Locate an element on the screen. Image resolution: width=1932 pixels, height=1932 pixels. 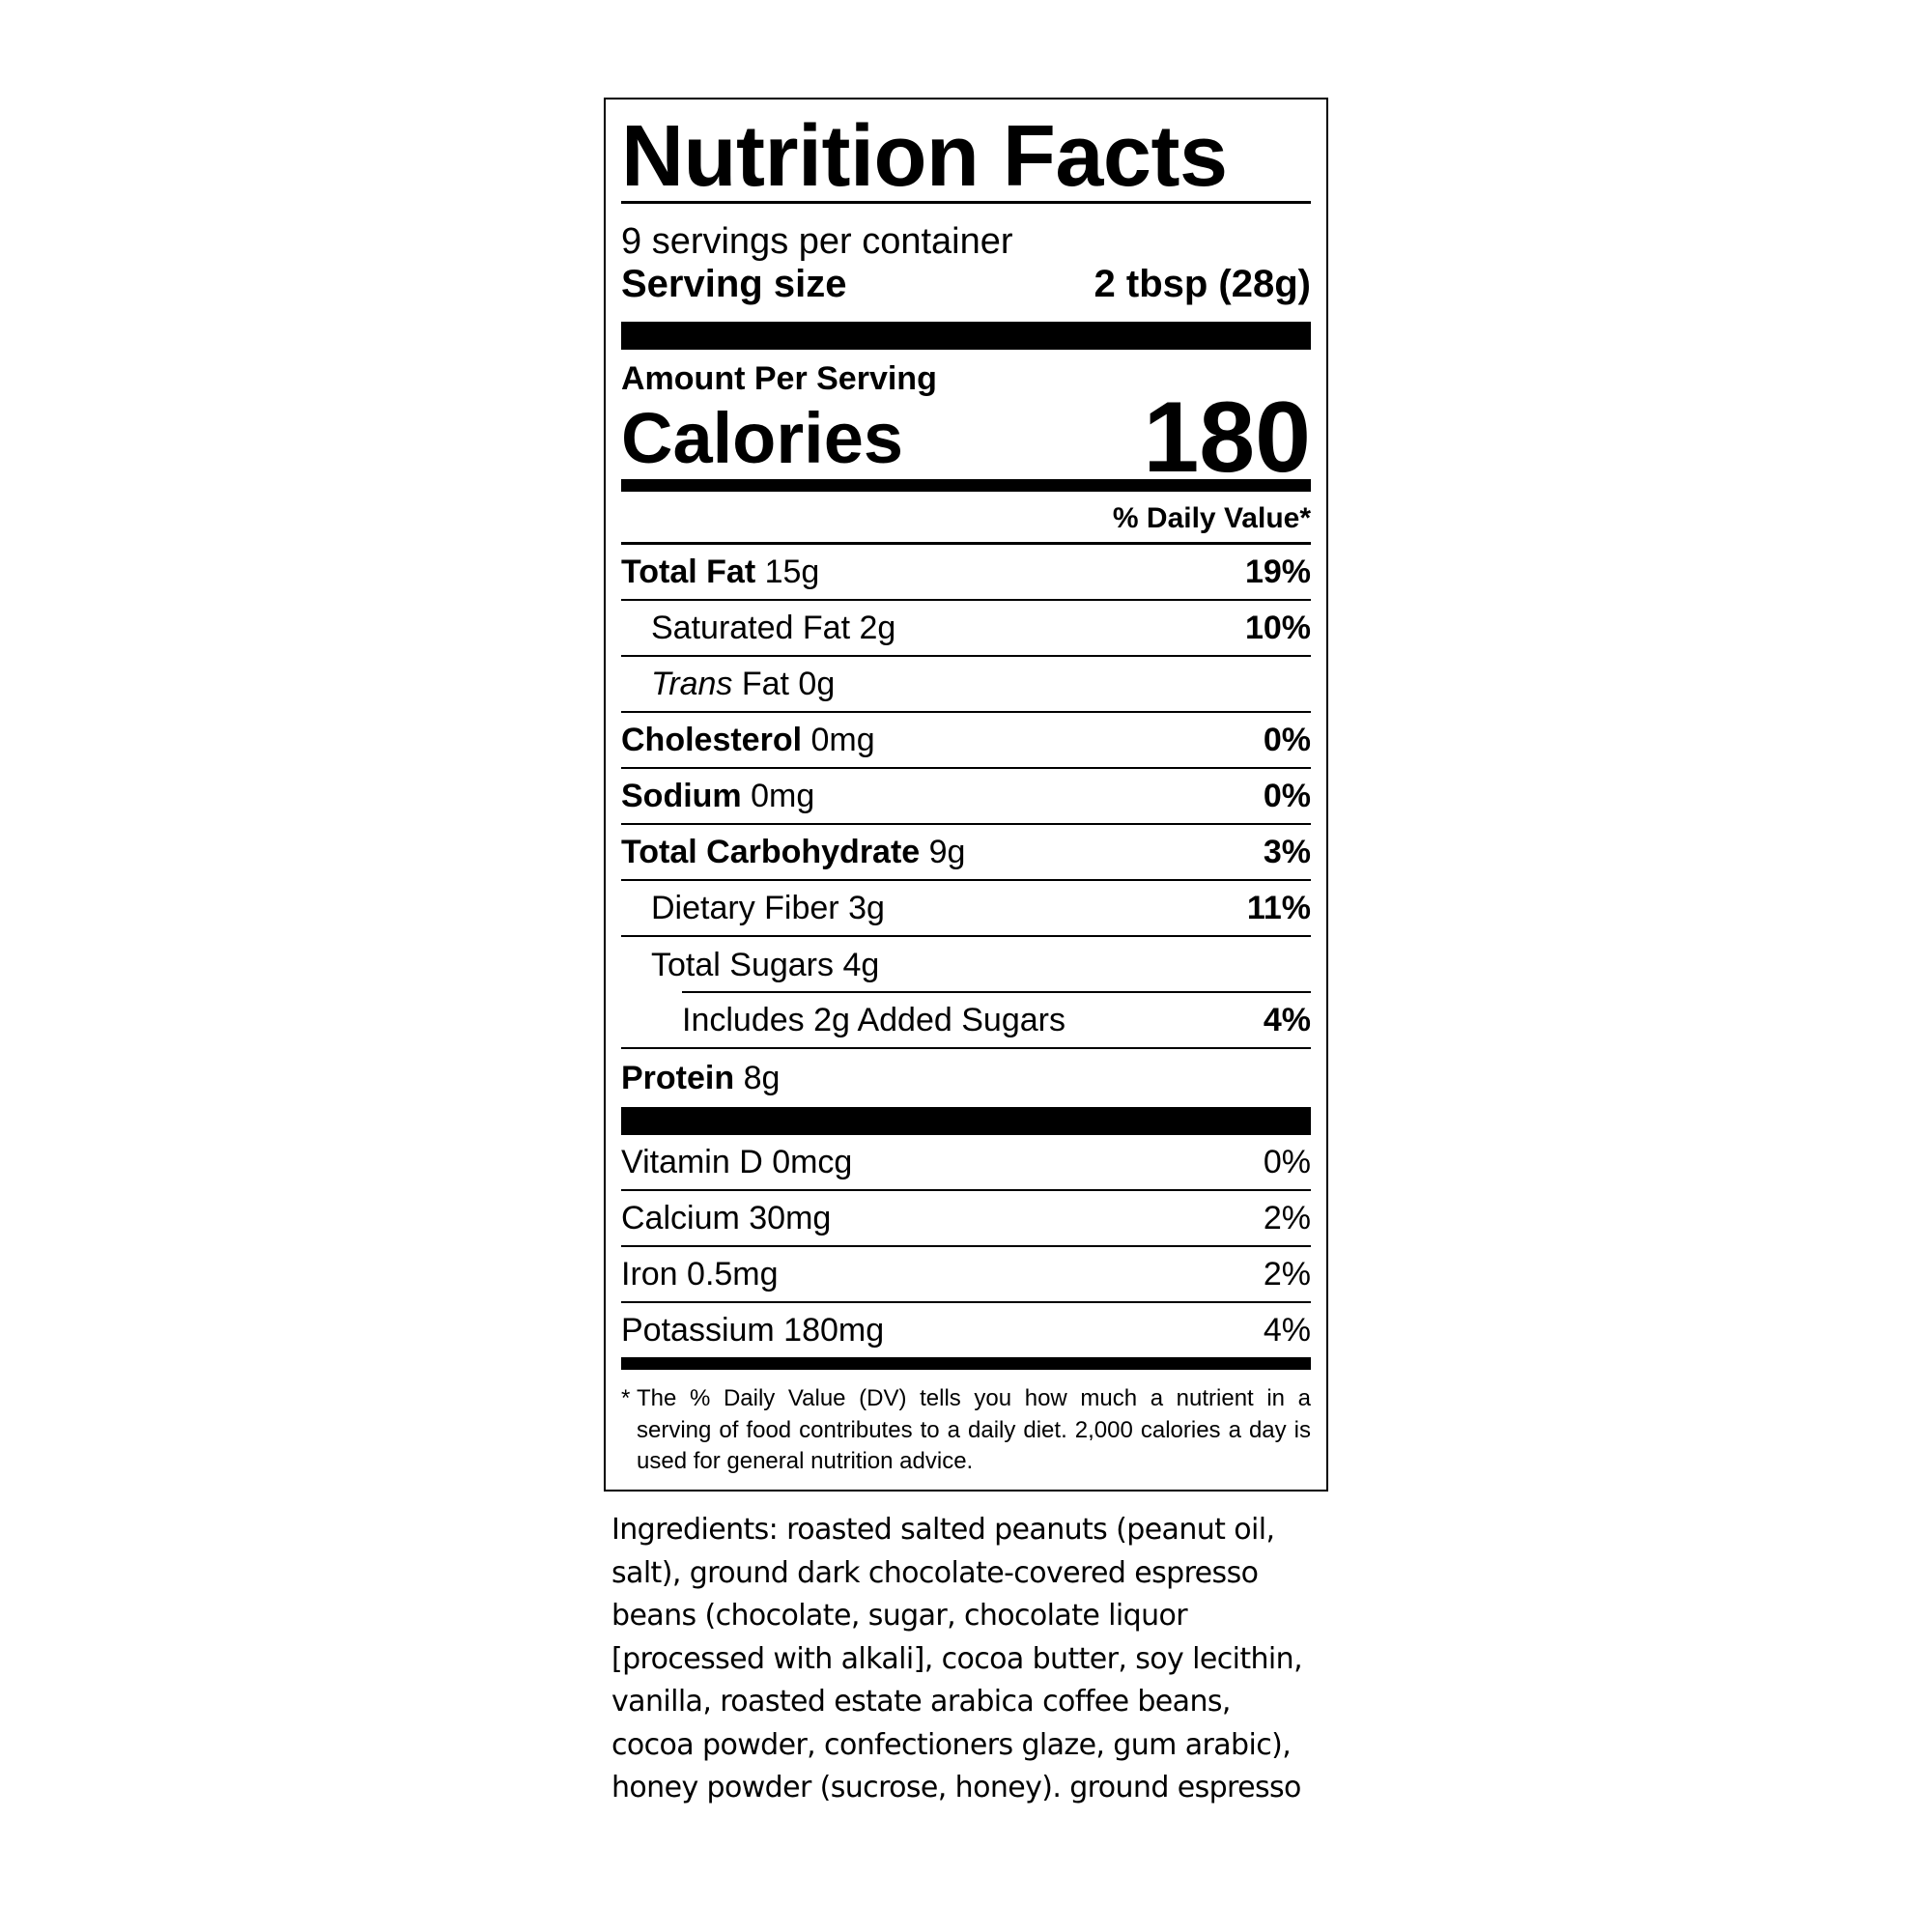
vitamin-row-calcium: Calcium 30mg 2% is located at coordinates (966, 1219).